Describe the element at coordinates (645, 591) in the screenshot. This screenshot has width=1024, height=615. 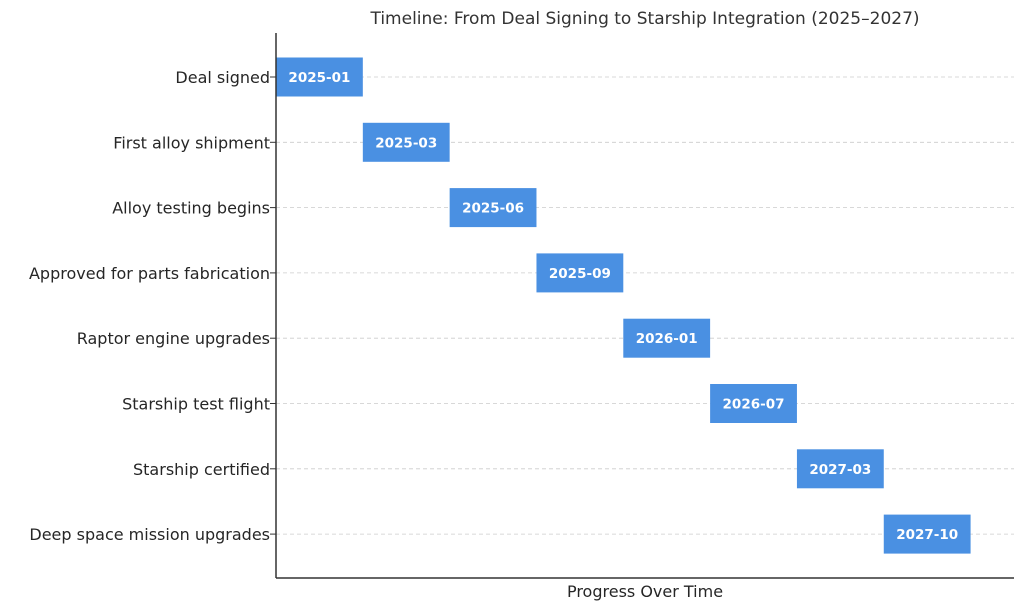
I see `x-axis-title: Progress Over Time` at that location.